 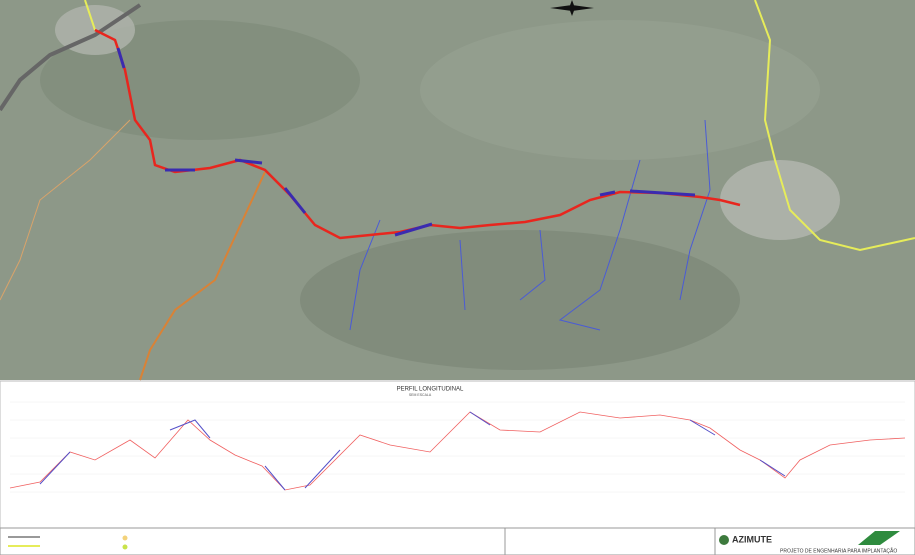 What do you see at coordinates (71, 57) in the screenshot?
I see `highway` at bounding box center [71, 57].